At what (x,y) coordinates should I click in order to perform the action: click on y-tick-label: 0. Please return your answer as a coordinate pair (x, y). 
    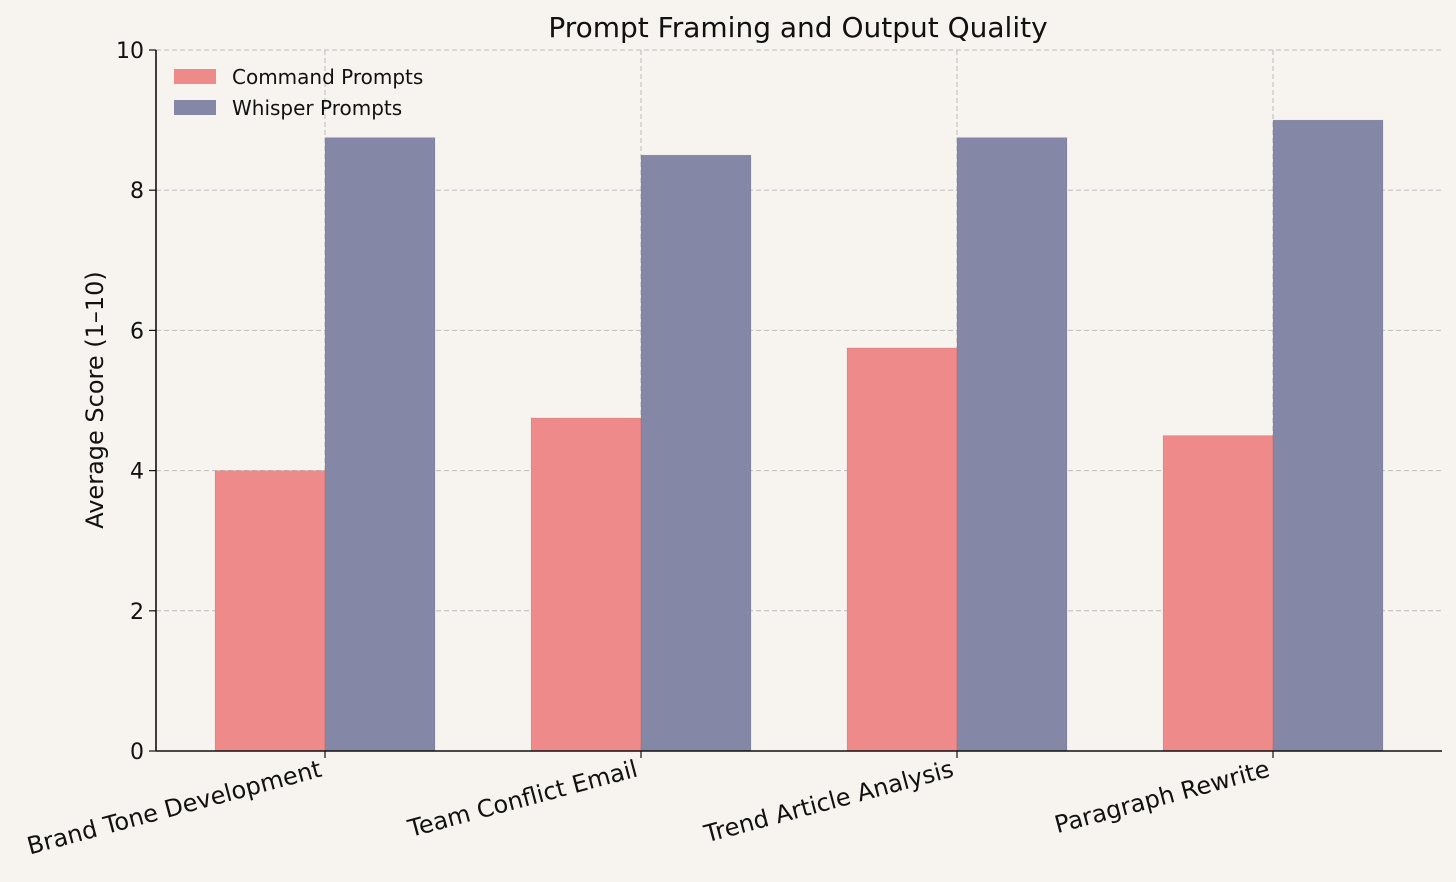
    Looking at the image, I should click on (137, 752).